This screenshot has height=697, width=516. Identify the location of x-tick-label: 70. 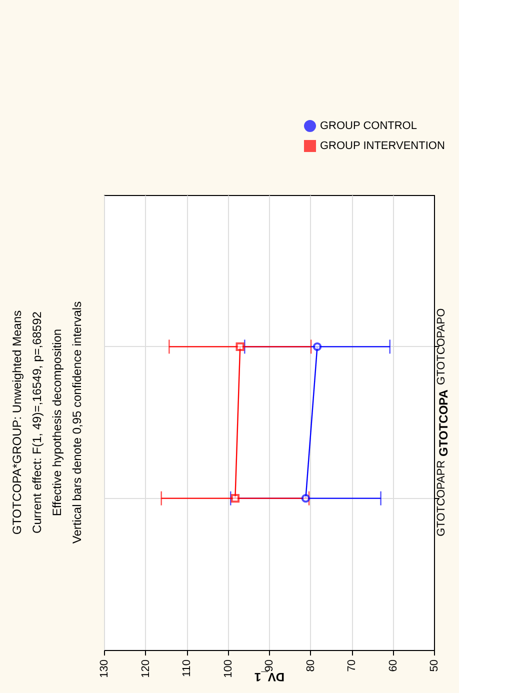
(352, 666).